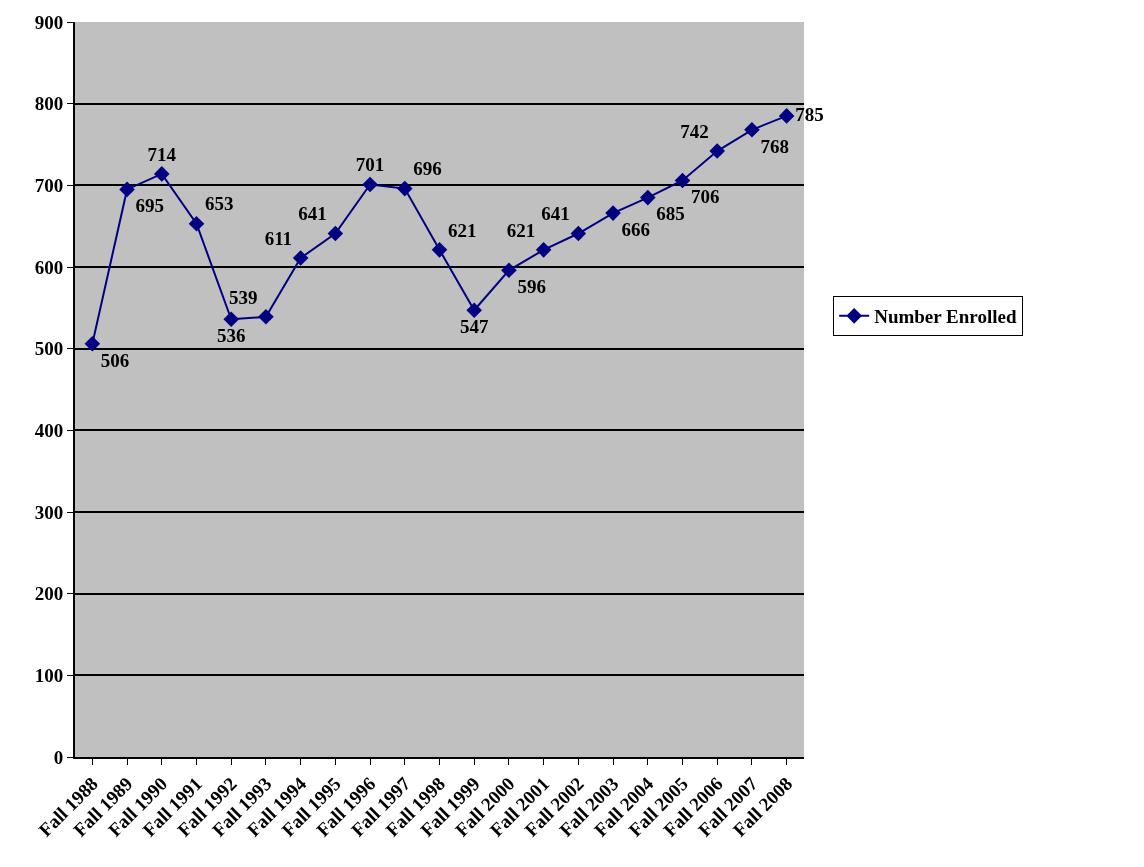 Image resolution: width=1144 pixels, height=867 pixels. Describe the element at coordinates (49, 675) in the screenshot. I see `y-tick-label: 100` at that location.